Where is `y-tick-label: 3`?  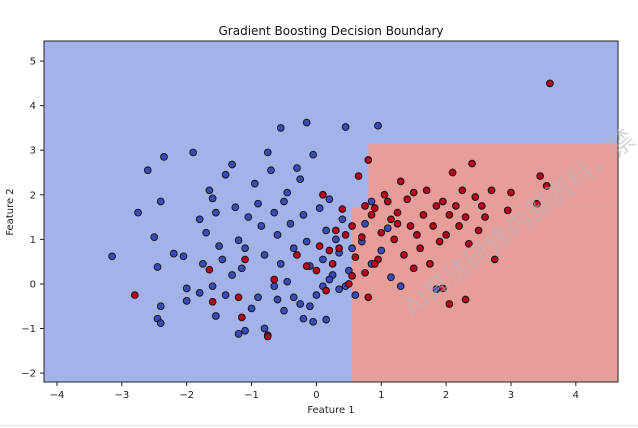
y-tick-label: 3 is located at coordinates (33, 151).